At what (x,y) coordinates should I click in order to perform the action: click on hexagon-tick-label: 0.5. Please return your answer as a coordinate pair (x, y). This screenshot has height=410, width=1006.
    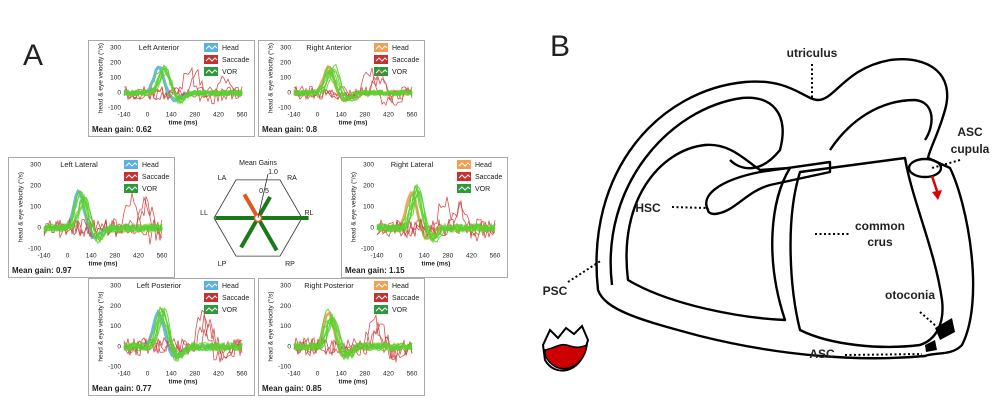
    Looking at the image, I should click on (264, 191).